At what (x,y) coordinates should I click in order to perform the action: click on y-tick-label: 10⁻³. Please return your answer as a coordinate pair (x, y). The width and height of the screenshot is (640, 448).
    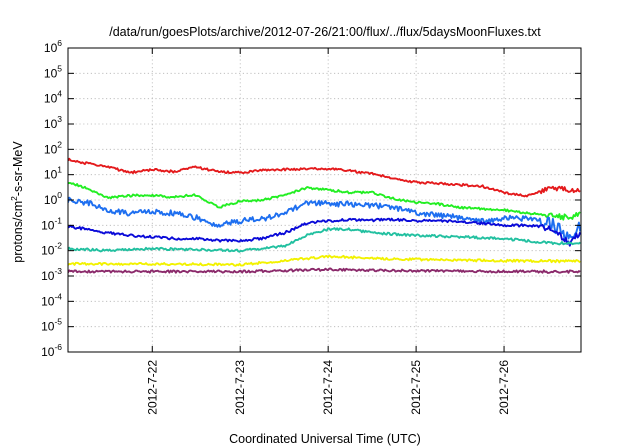
    Looking at the image, I should click on (51, 274).